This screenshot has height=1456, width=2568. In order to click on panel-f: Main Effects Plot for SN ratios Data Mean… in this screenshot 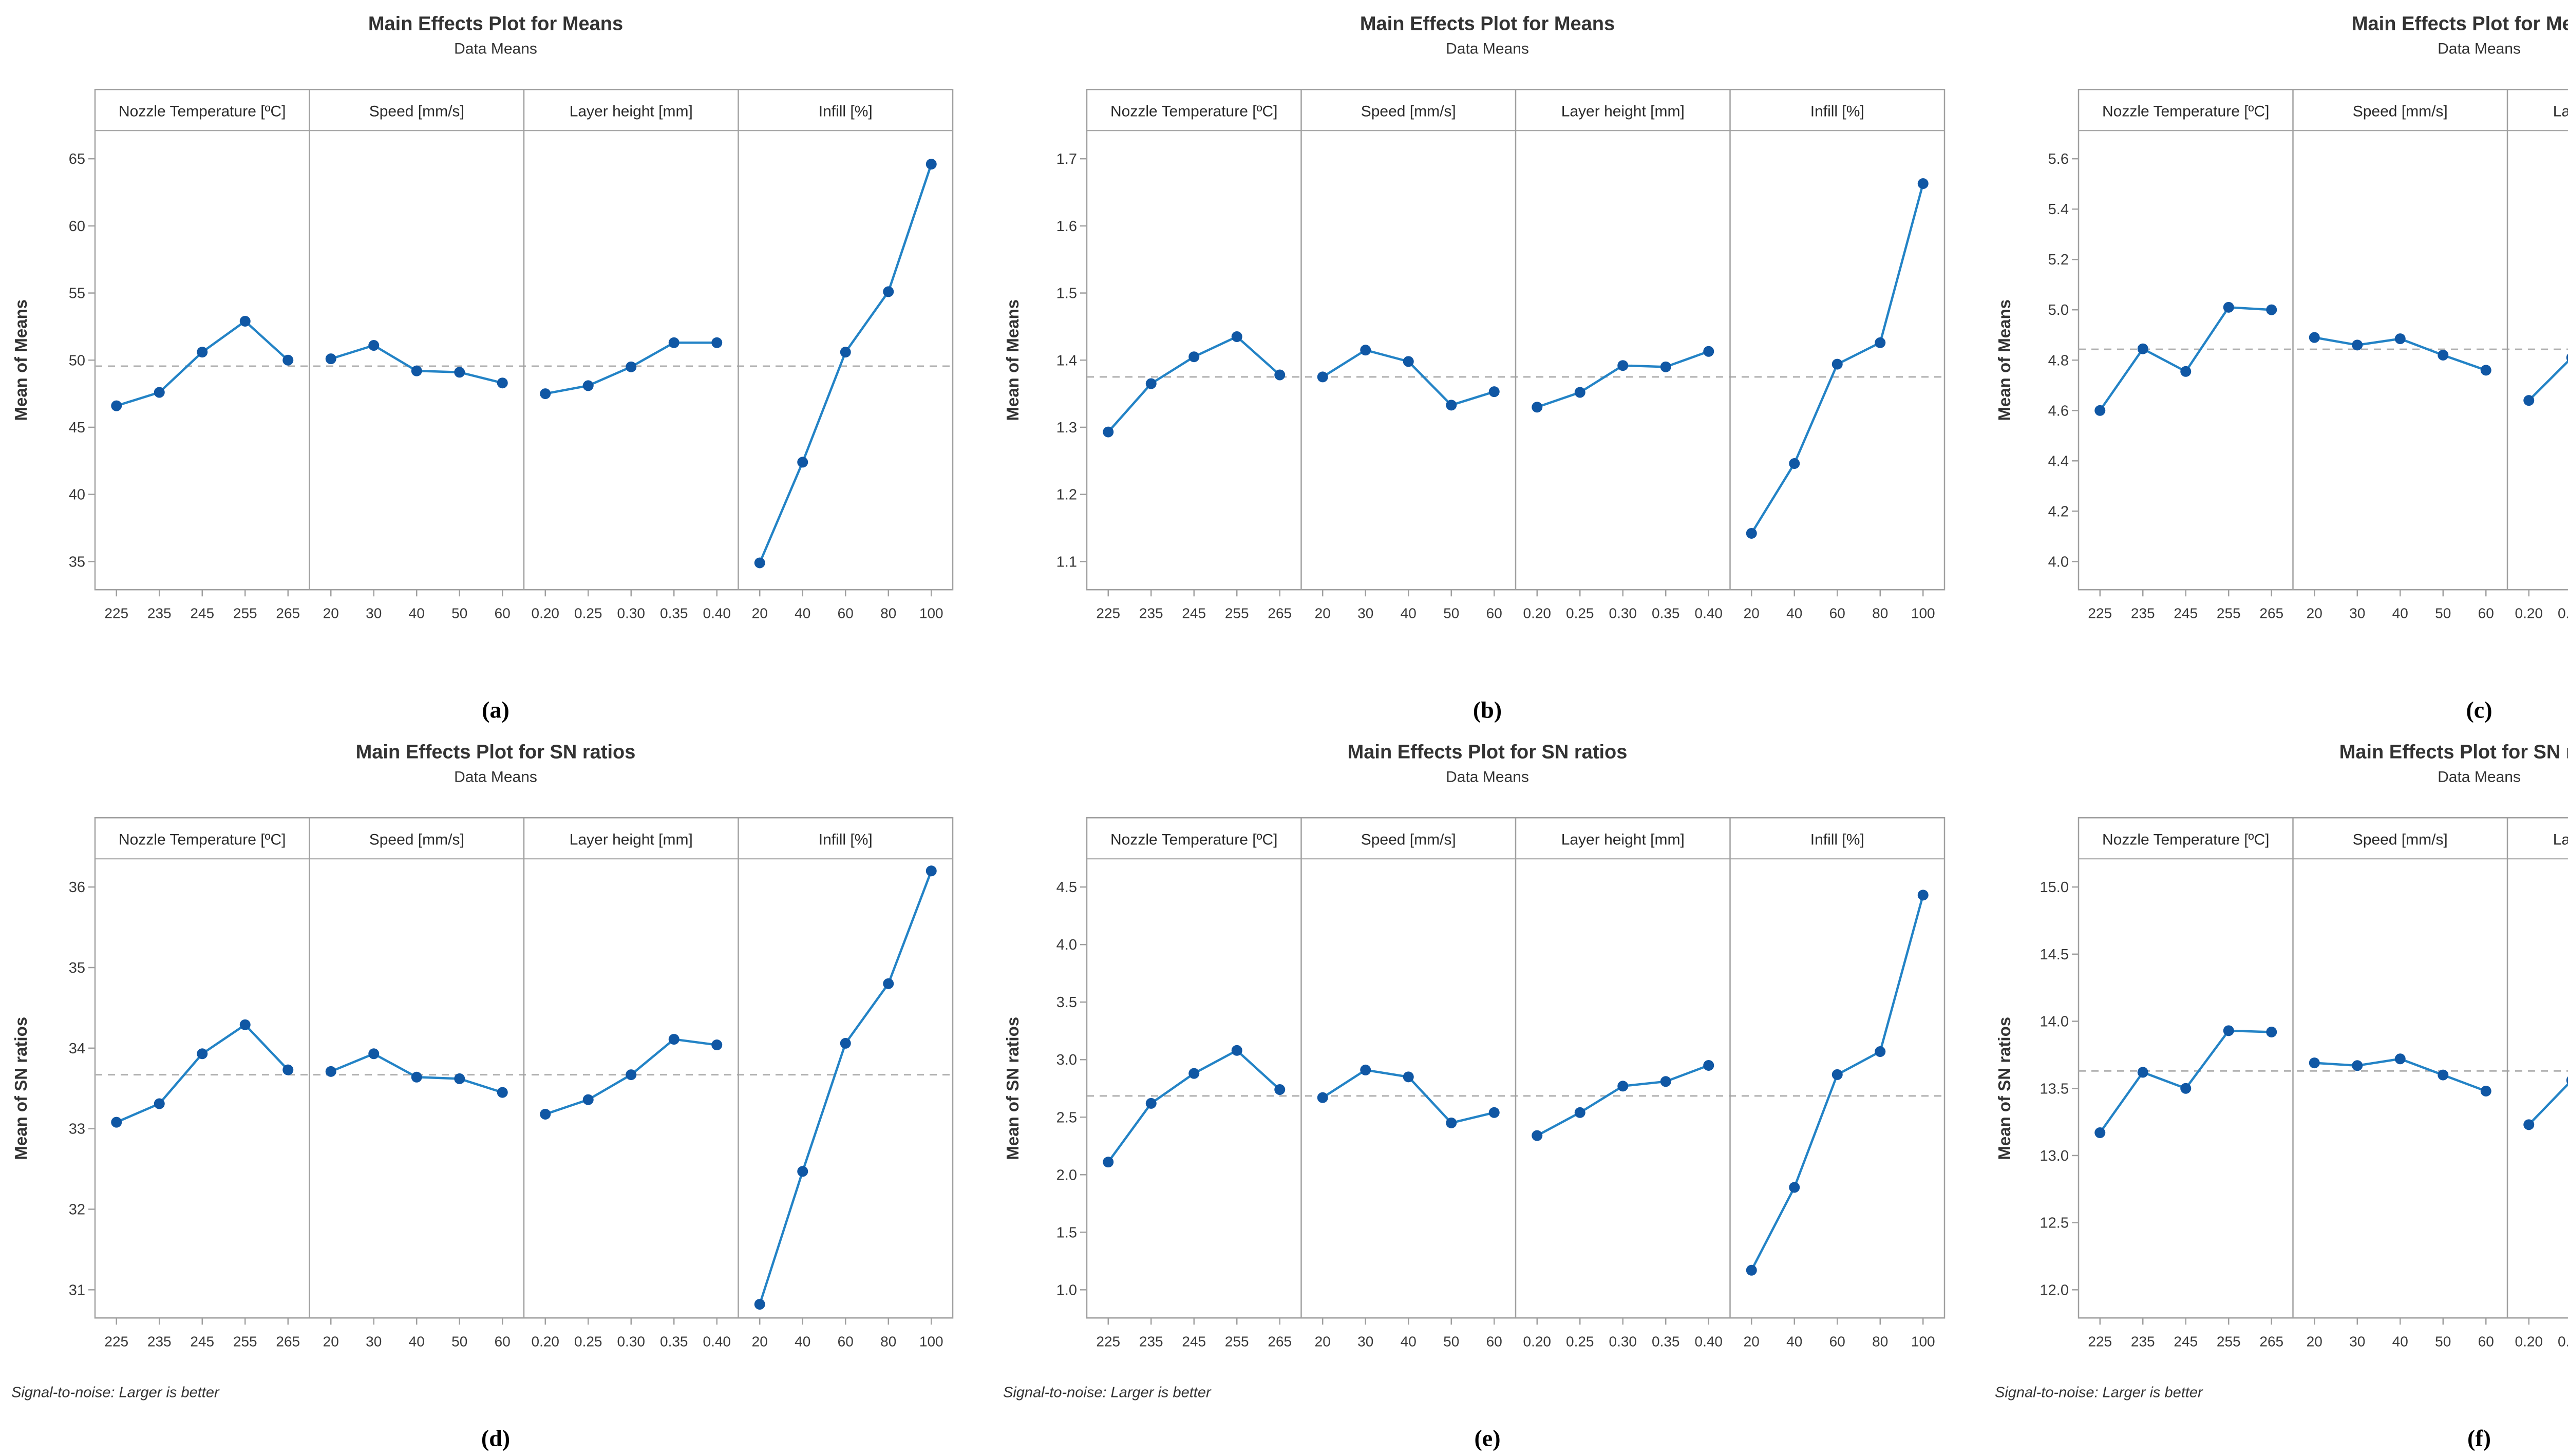, I will do `click(2276, 1092)`.